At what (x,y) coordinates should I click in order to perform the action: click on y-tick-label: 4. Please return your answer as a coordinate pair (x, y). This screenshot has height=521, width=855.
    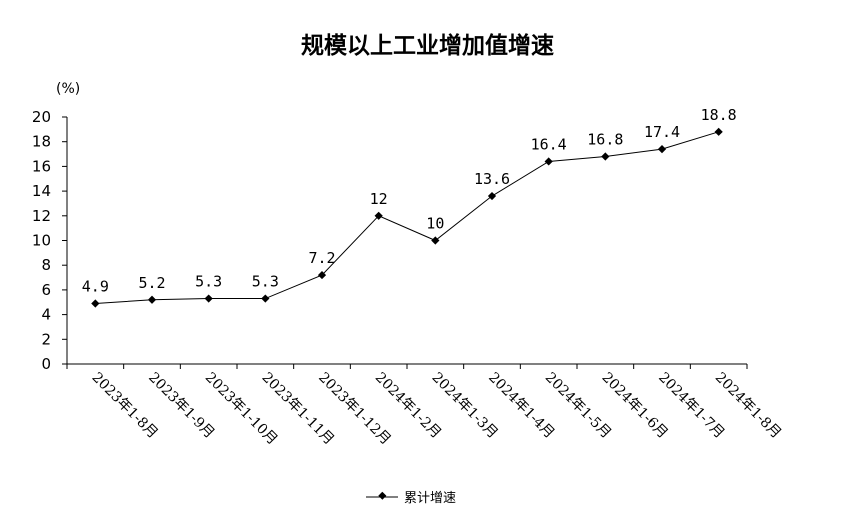
    Looking at the image, I should click on (46, 315).